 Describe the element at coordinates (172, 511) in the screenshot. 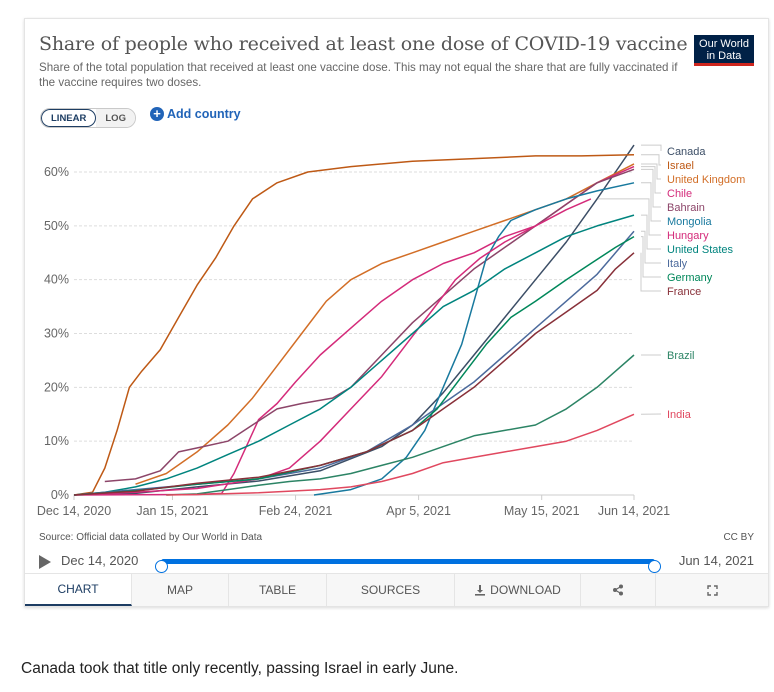

I see `x-tick-label: Jan 15, 2021` at that location.